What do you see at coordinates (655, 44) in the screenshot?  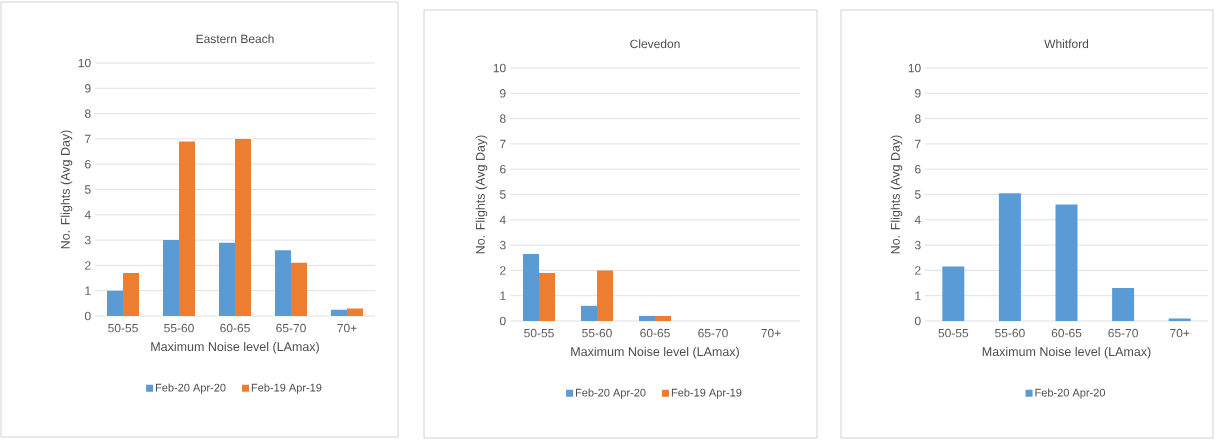 I see `chart-title: Clevedon` at bounding box center [655, 44].